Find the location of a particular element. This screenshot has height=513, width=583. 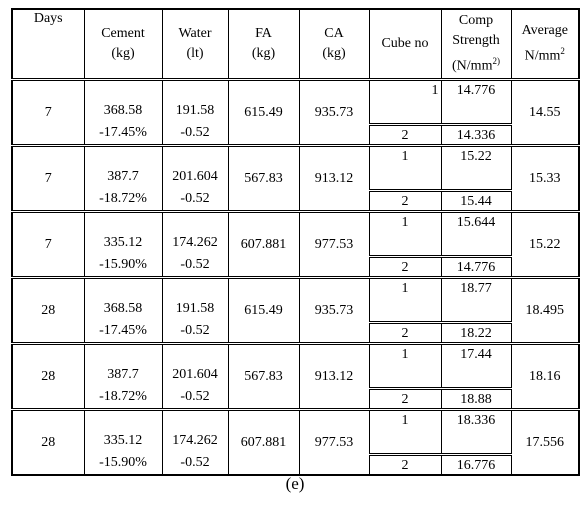

header-cell: Water (lt) is located at coordinates (195, 44).